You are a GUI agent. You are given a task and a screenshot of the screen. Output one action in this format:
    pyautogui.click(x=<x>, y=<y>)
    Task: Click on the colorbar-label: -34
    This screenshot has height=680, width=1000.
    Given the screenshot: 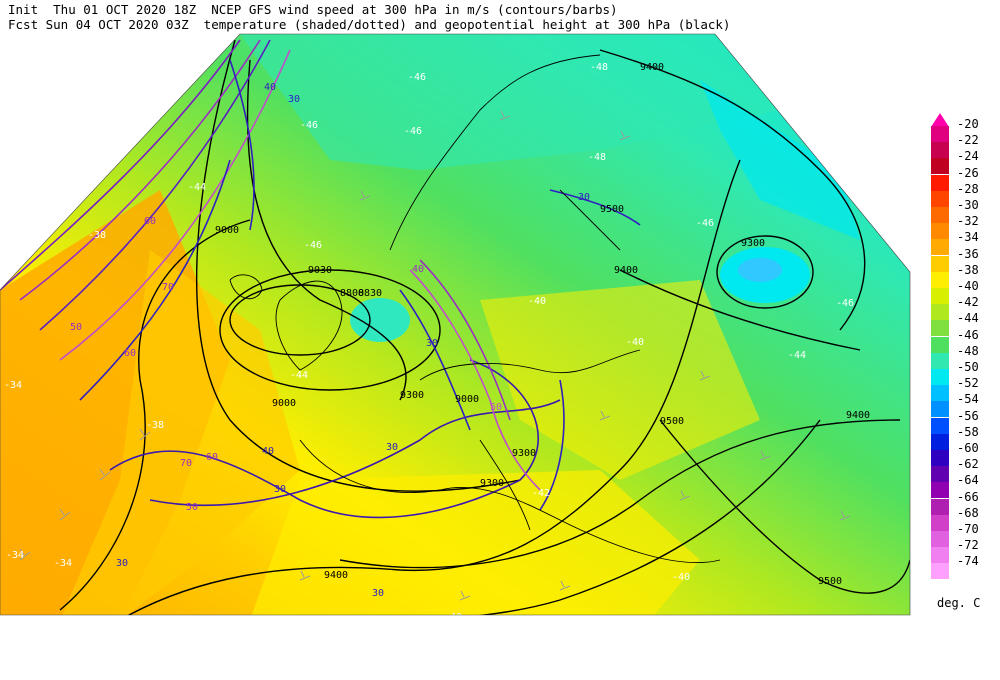 What is the action you would take?
    pyautogui.click(x=968, y=237)
    